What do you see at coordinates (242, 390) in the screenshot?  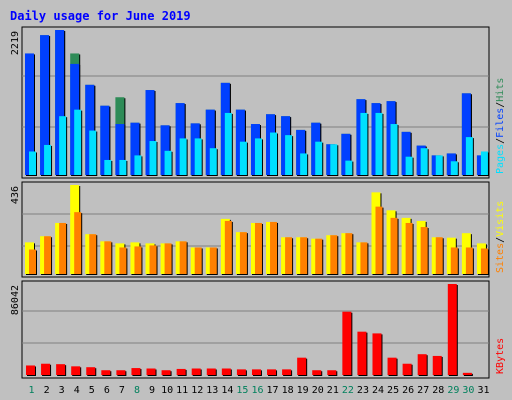 I see `x-label-day-15: 15` at bounding box center [242, 390].